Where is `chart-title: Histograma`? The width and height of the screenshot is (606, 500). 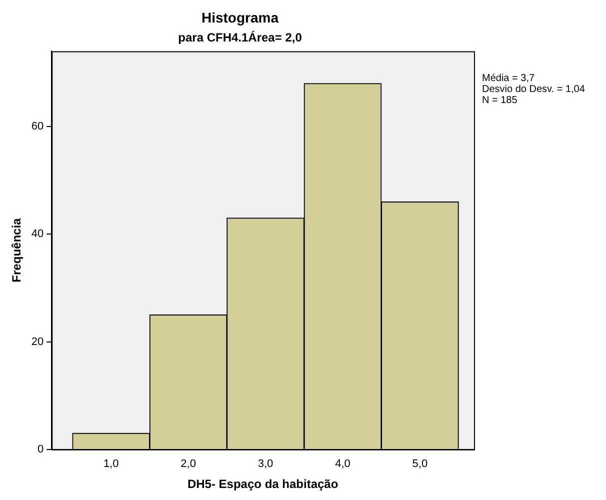 chart-title: Histograma is located at coordinates (240, 17).